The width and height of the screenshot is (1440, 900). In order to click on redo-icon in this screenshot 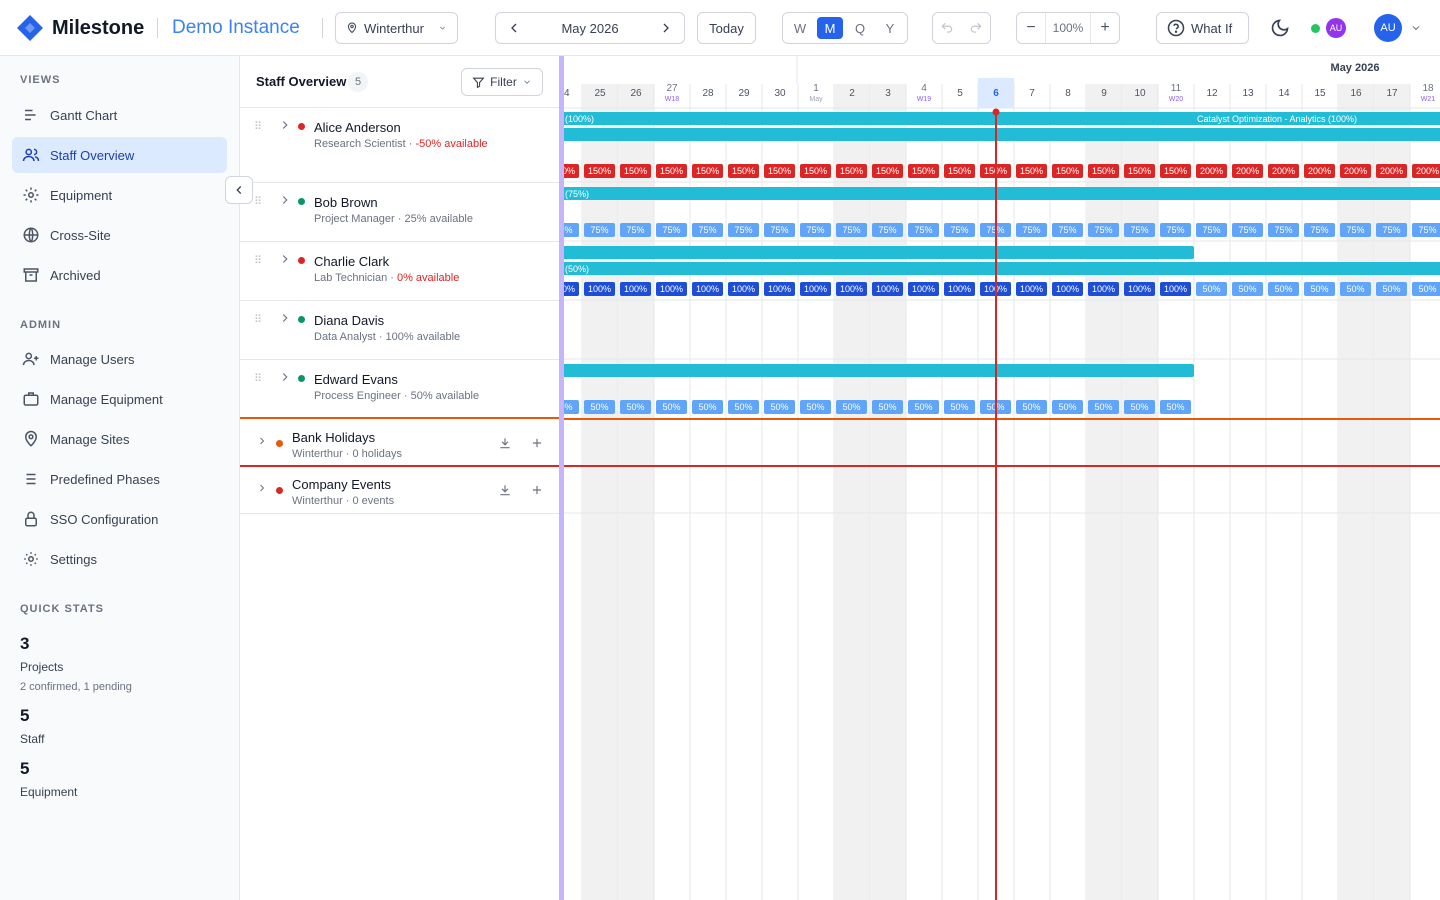, I will do `click(976, 28)`.